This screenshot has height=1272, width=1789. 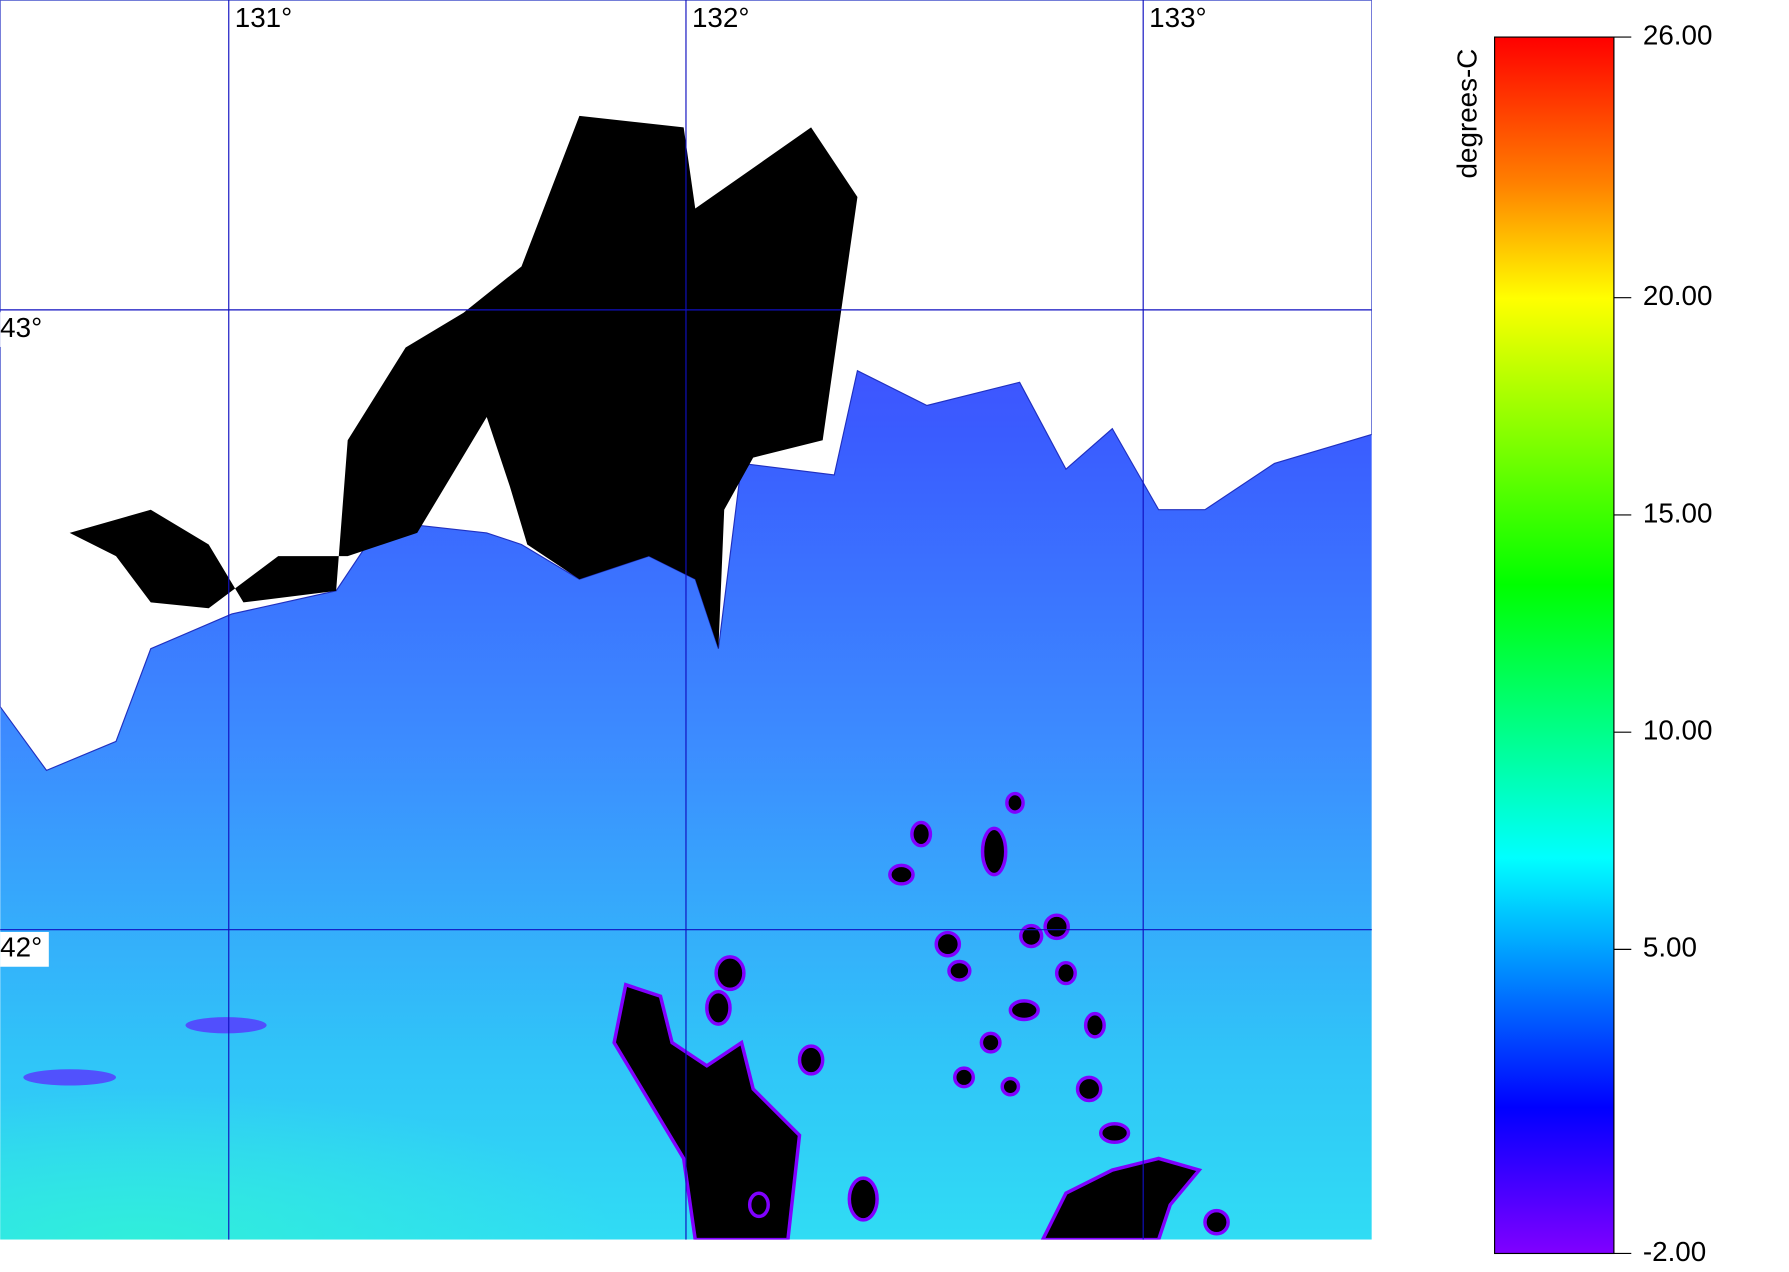 What do you see at coordinates (1678, 729) in the screenshot?
I see `colorbar-tick-label: 10.00` at bounding box center [1678, 729].